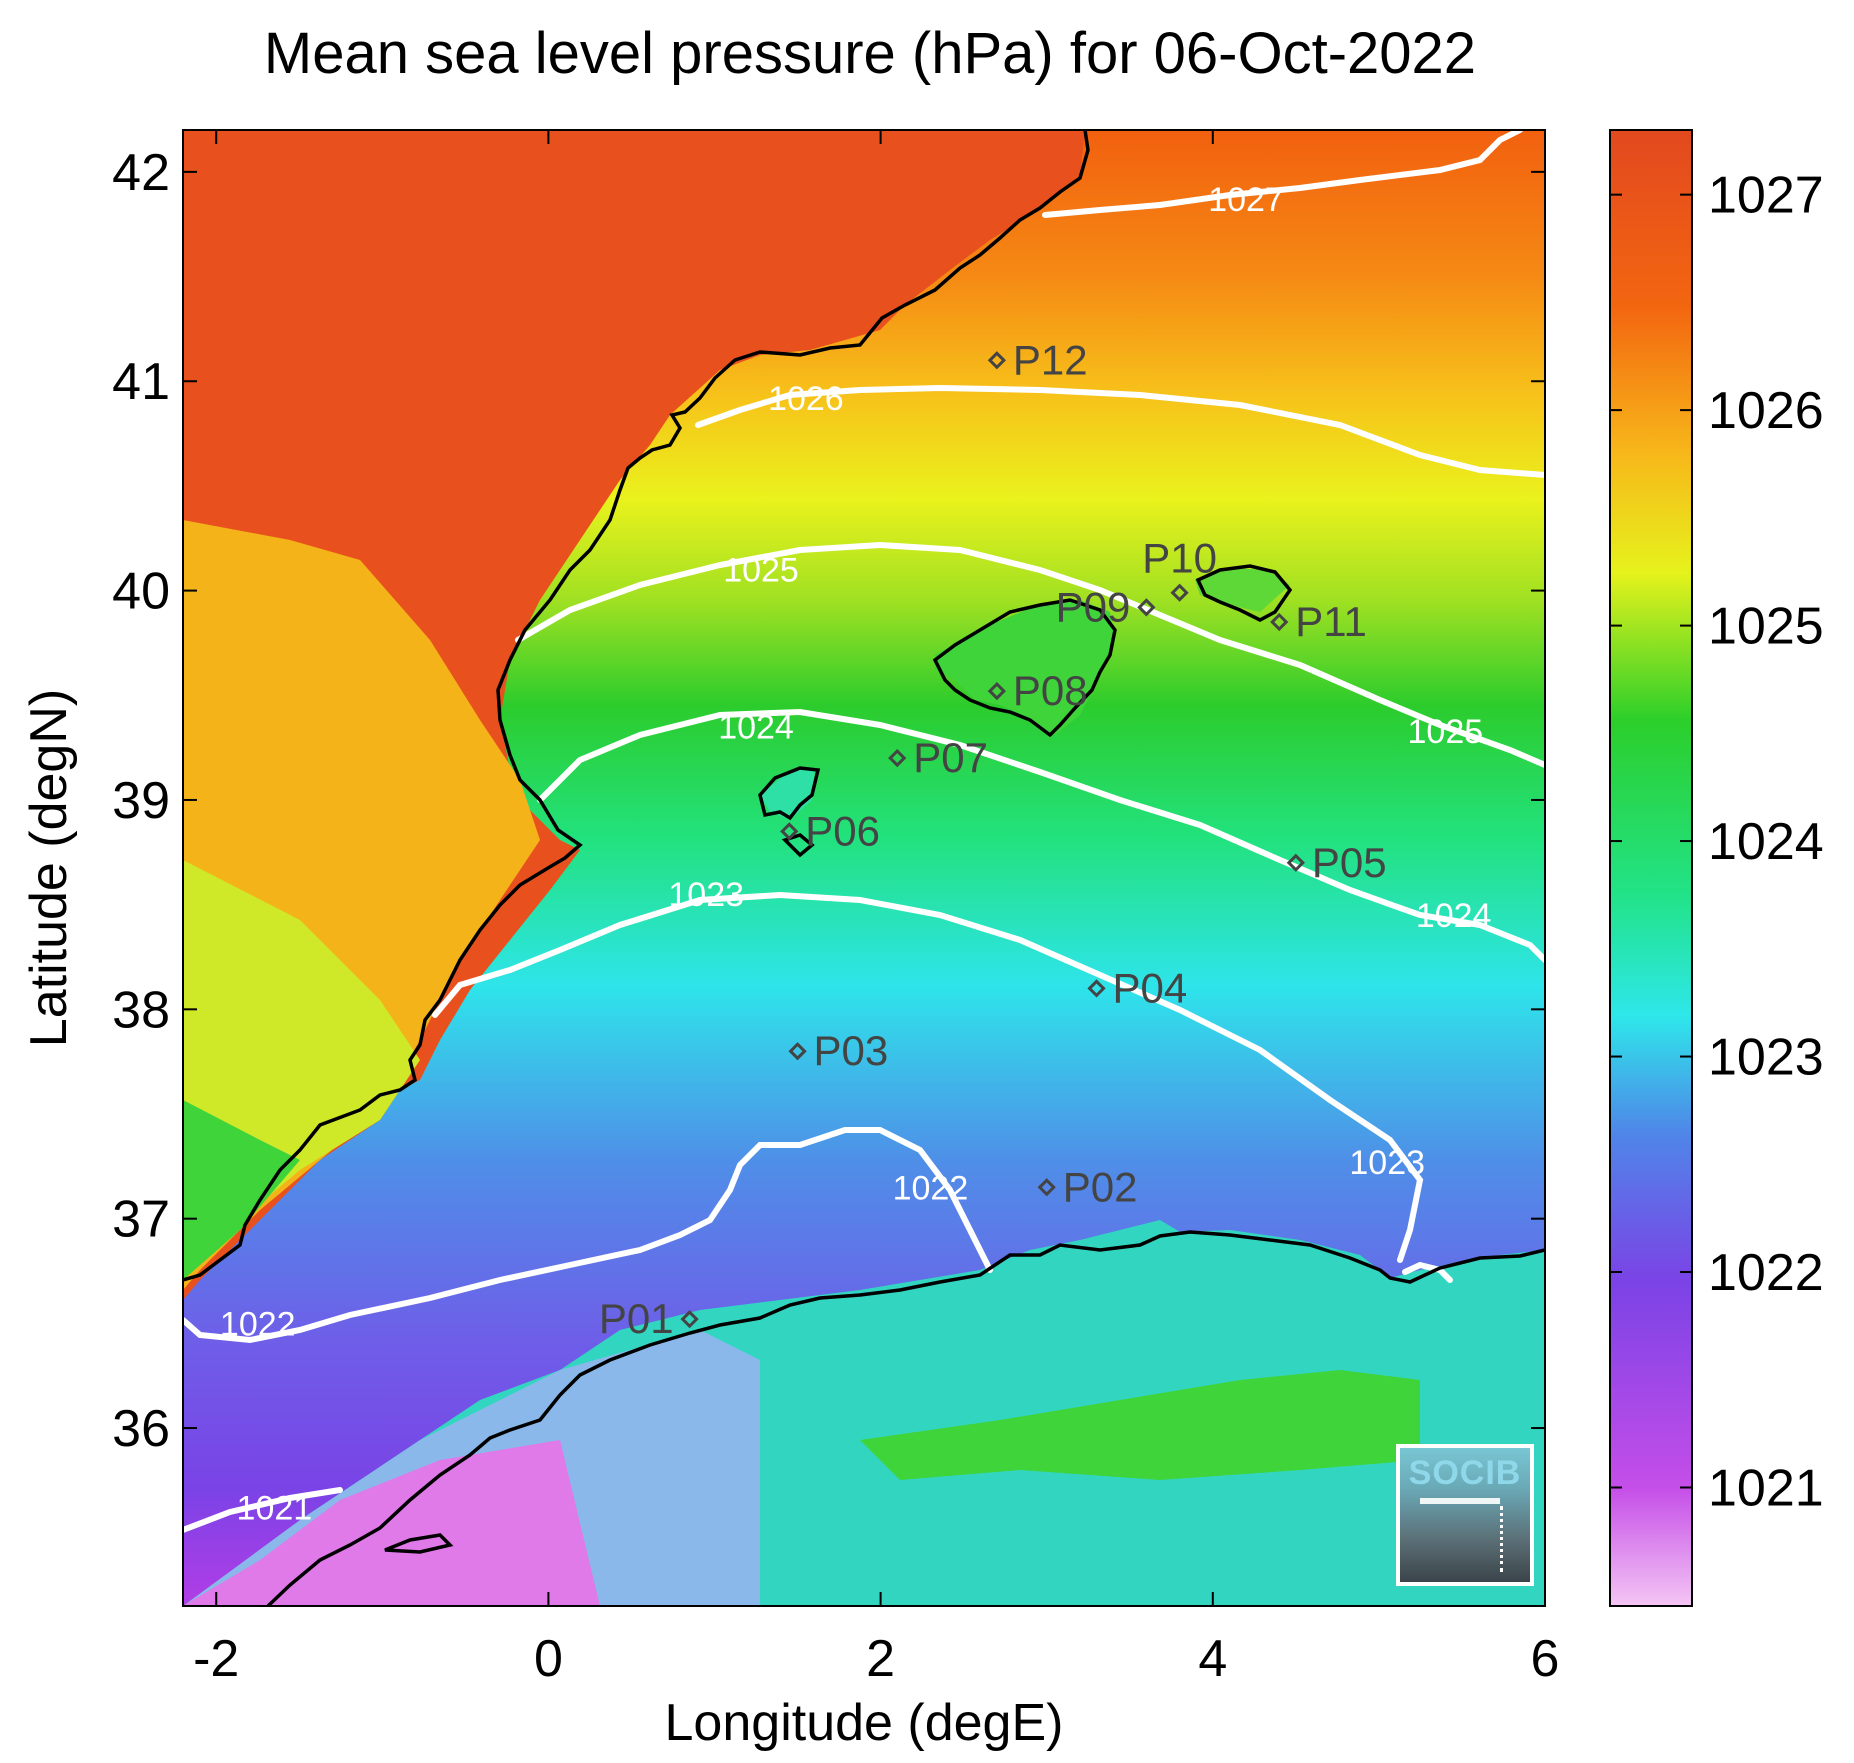 Image resolution: width=1854 pixels, height=1763 pixels. What do you see at coordinates (141, 382) in the screenshot?
I see `y-tick-label: 41` at bounding box center [141, 382].